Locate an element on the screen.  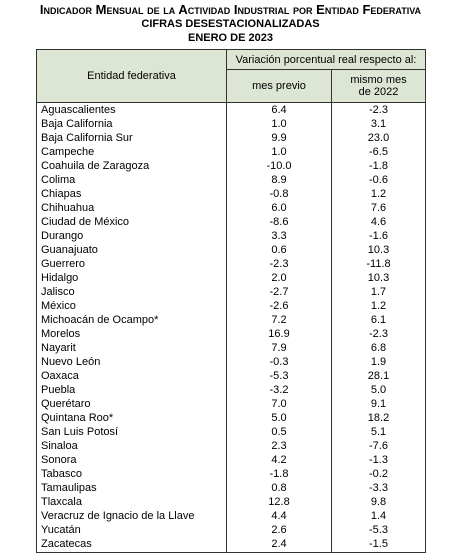
table-row: Michoacán de Ocampo* 7.2 6.1 is located at coordinates (231, 320).